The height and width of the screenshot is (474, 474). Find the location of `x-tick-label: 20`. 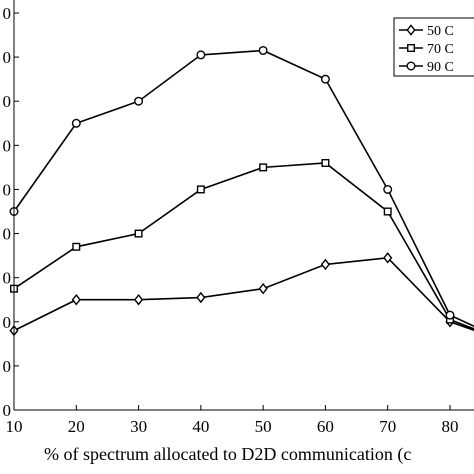

x-tick-label: 20 is located at coordinates (76, 426).